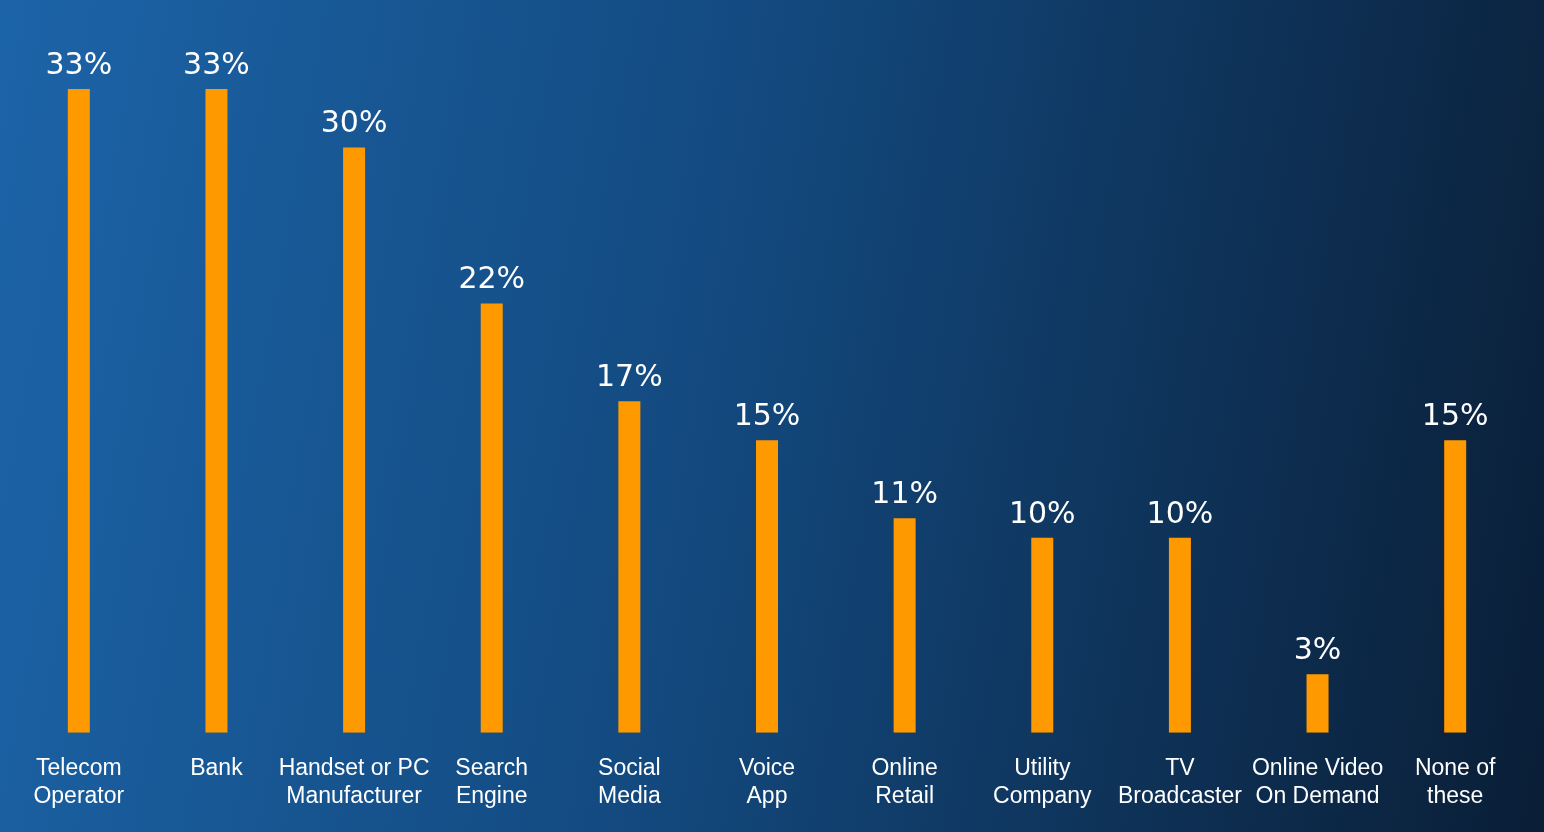 Image resolution: width=1544 pixels, height=832 pixels. Describe the element at coordinates (767, 780) in the screenshot. I see `x-tick-label: Voice App` at that location.